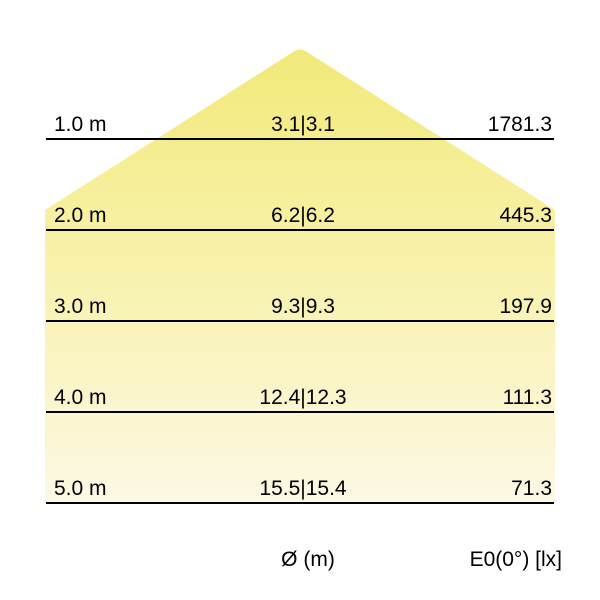  I want to click on illuminance-value: 197.9, so click(525, 306).